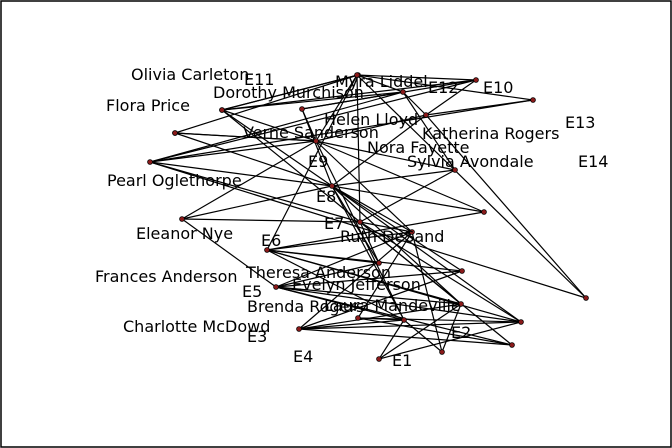 This screenshot has width=672, height=448. What do you see at coordinates (352, 100) in the screenshot?
I see `edge-myra-E12` at bounding box center [352, 100].